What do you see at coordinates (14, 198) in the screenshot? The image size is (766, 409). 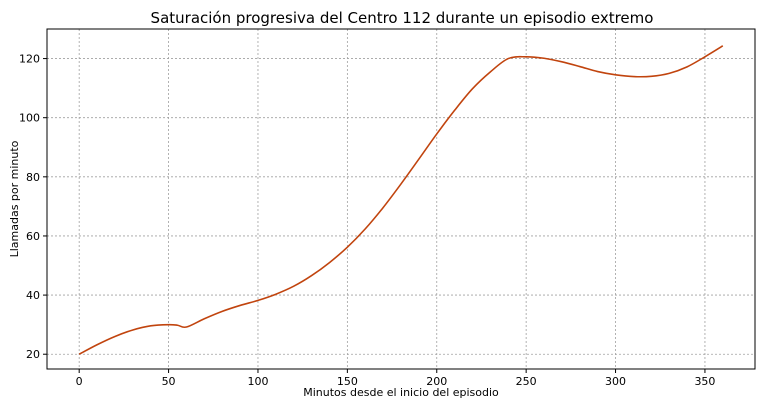 I see `y-axis-label: Llamadas por minuto` at bounding box center [14, 198].